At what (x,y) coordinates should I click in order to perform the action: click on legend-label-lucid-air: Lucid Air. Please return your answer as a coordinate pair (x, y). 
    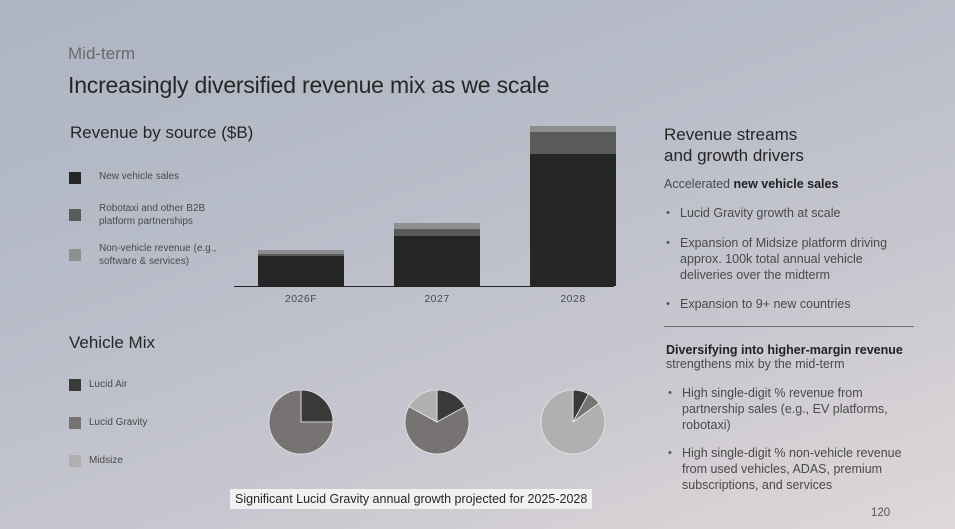
    Looking at the image, I should click on (108, 384).